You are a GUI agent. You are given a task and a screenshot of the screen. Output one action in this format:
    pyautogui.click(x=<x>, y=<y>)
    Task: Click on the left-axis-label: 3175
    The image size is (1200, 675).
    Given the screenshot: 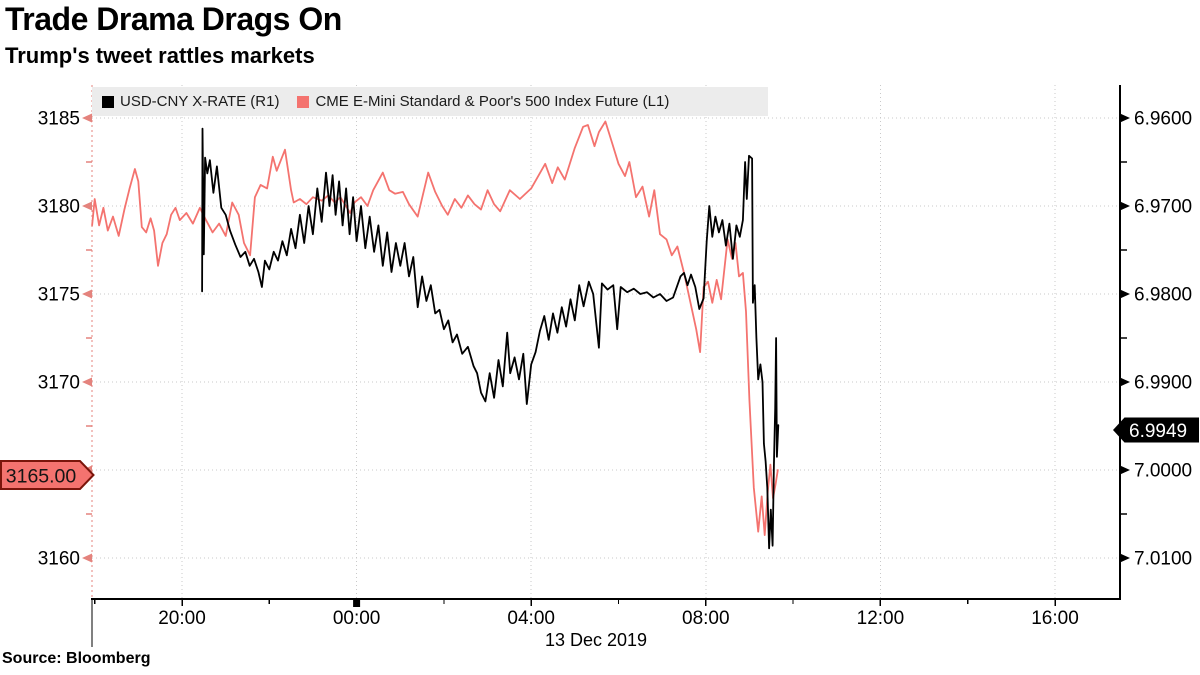 What is the action you would take?
    pyautogui.click(x=59, y=295)
    